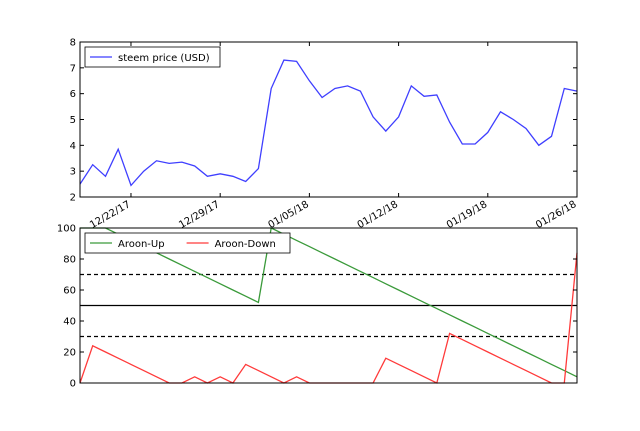 This screenshot has height=431, width=640. What do you see at coordinates (556, 215) in the screenshot?
I see `x-tick-label: 01/26/18` at bounding box center [556, 215].